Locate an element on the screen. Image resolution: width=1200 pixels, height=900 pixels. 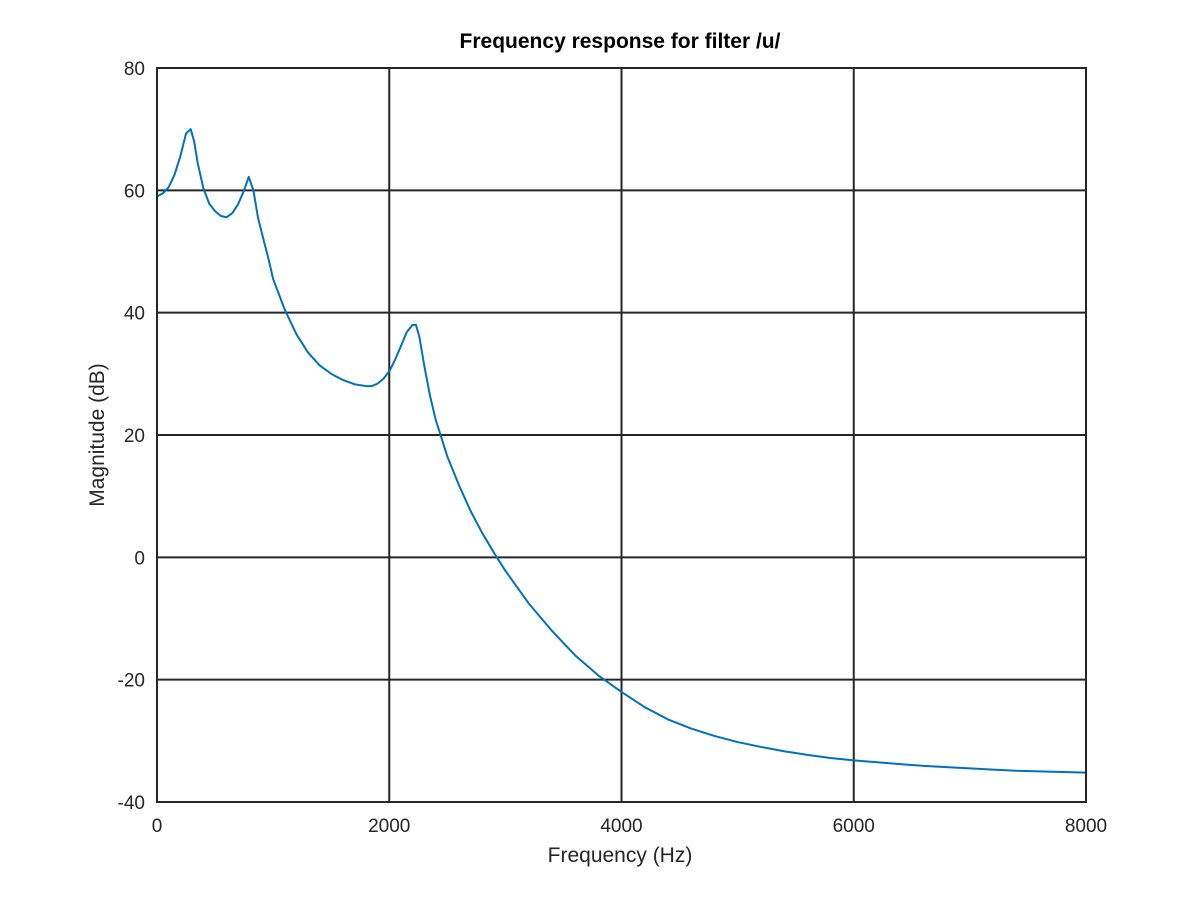
y-tick-label: 80 is located at coordinates (134, 69).